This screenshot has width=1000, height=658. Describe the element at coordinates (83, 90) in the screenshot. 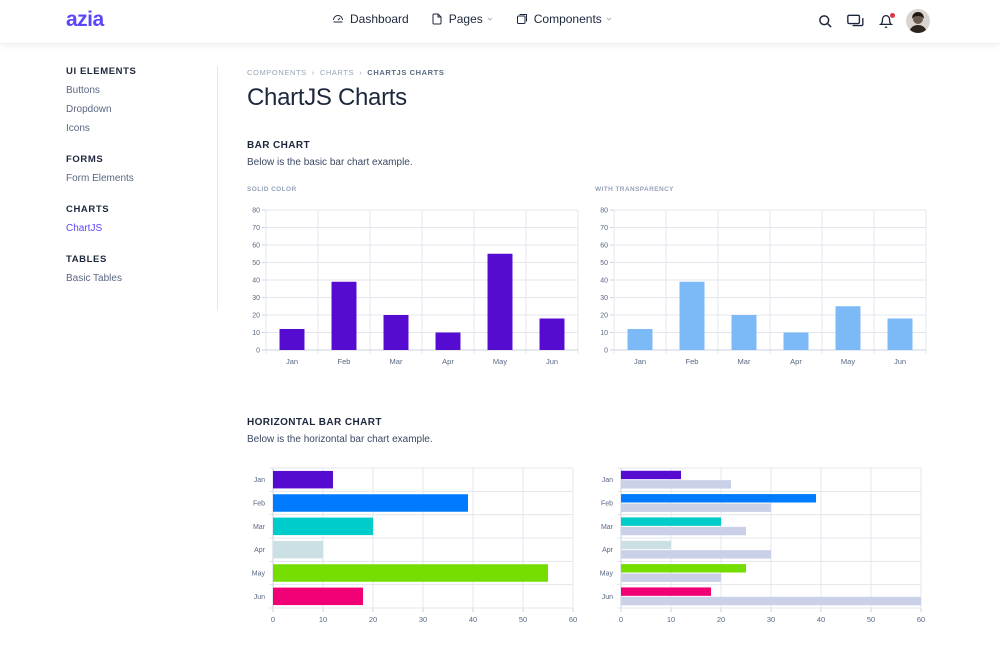

I see `sidebar-item-buttons: Buttons` at that location.